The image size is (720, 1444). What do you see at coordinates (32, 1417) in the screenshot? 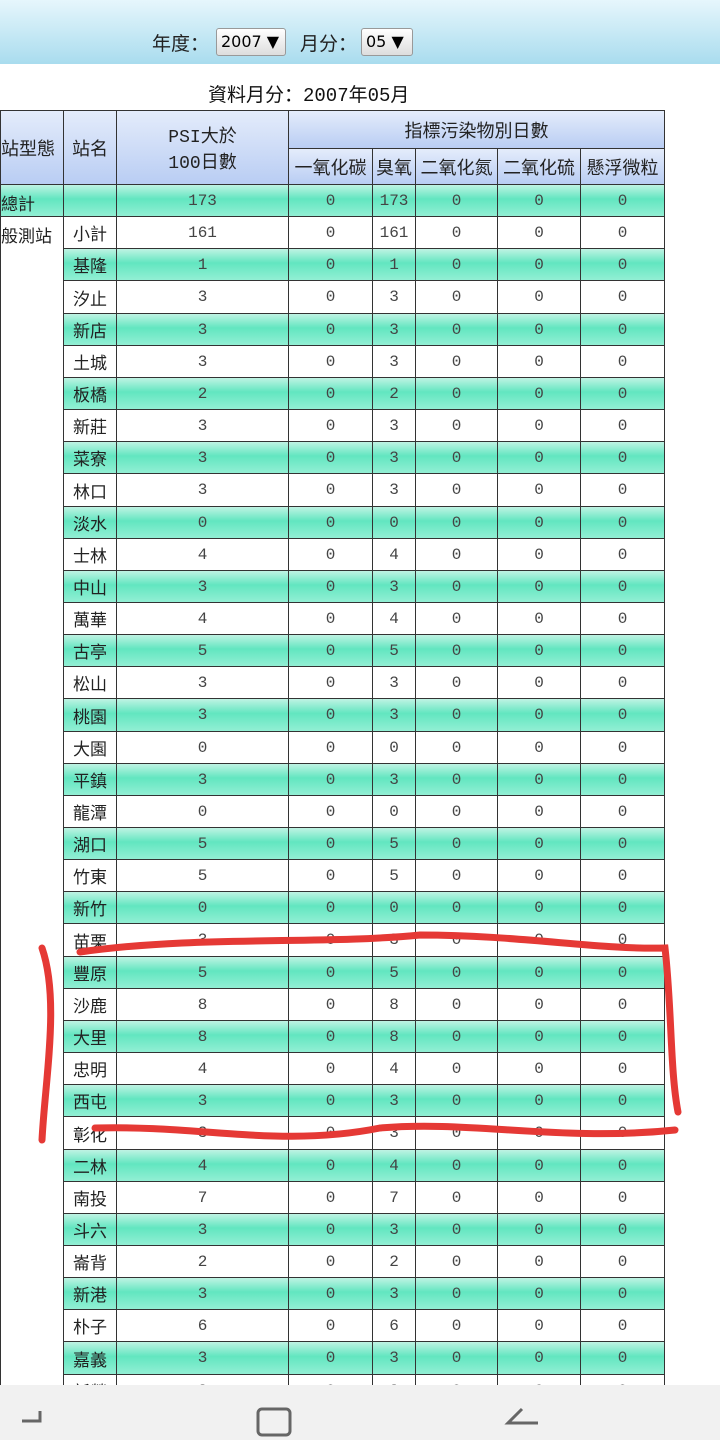
I see `recent-button` at bounding box center [32, 1417].